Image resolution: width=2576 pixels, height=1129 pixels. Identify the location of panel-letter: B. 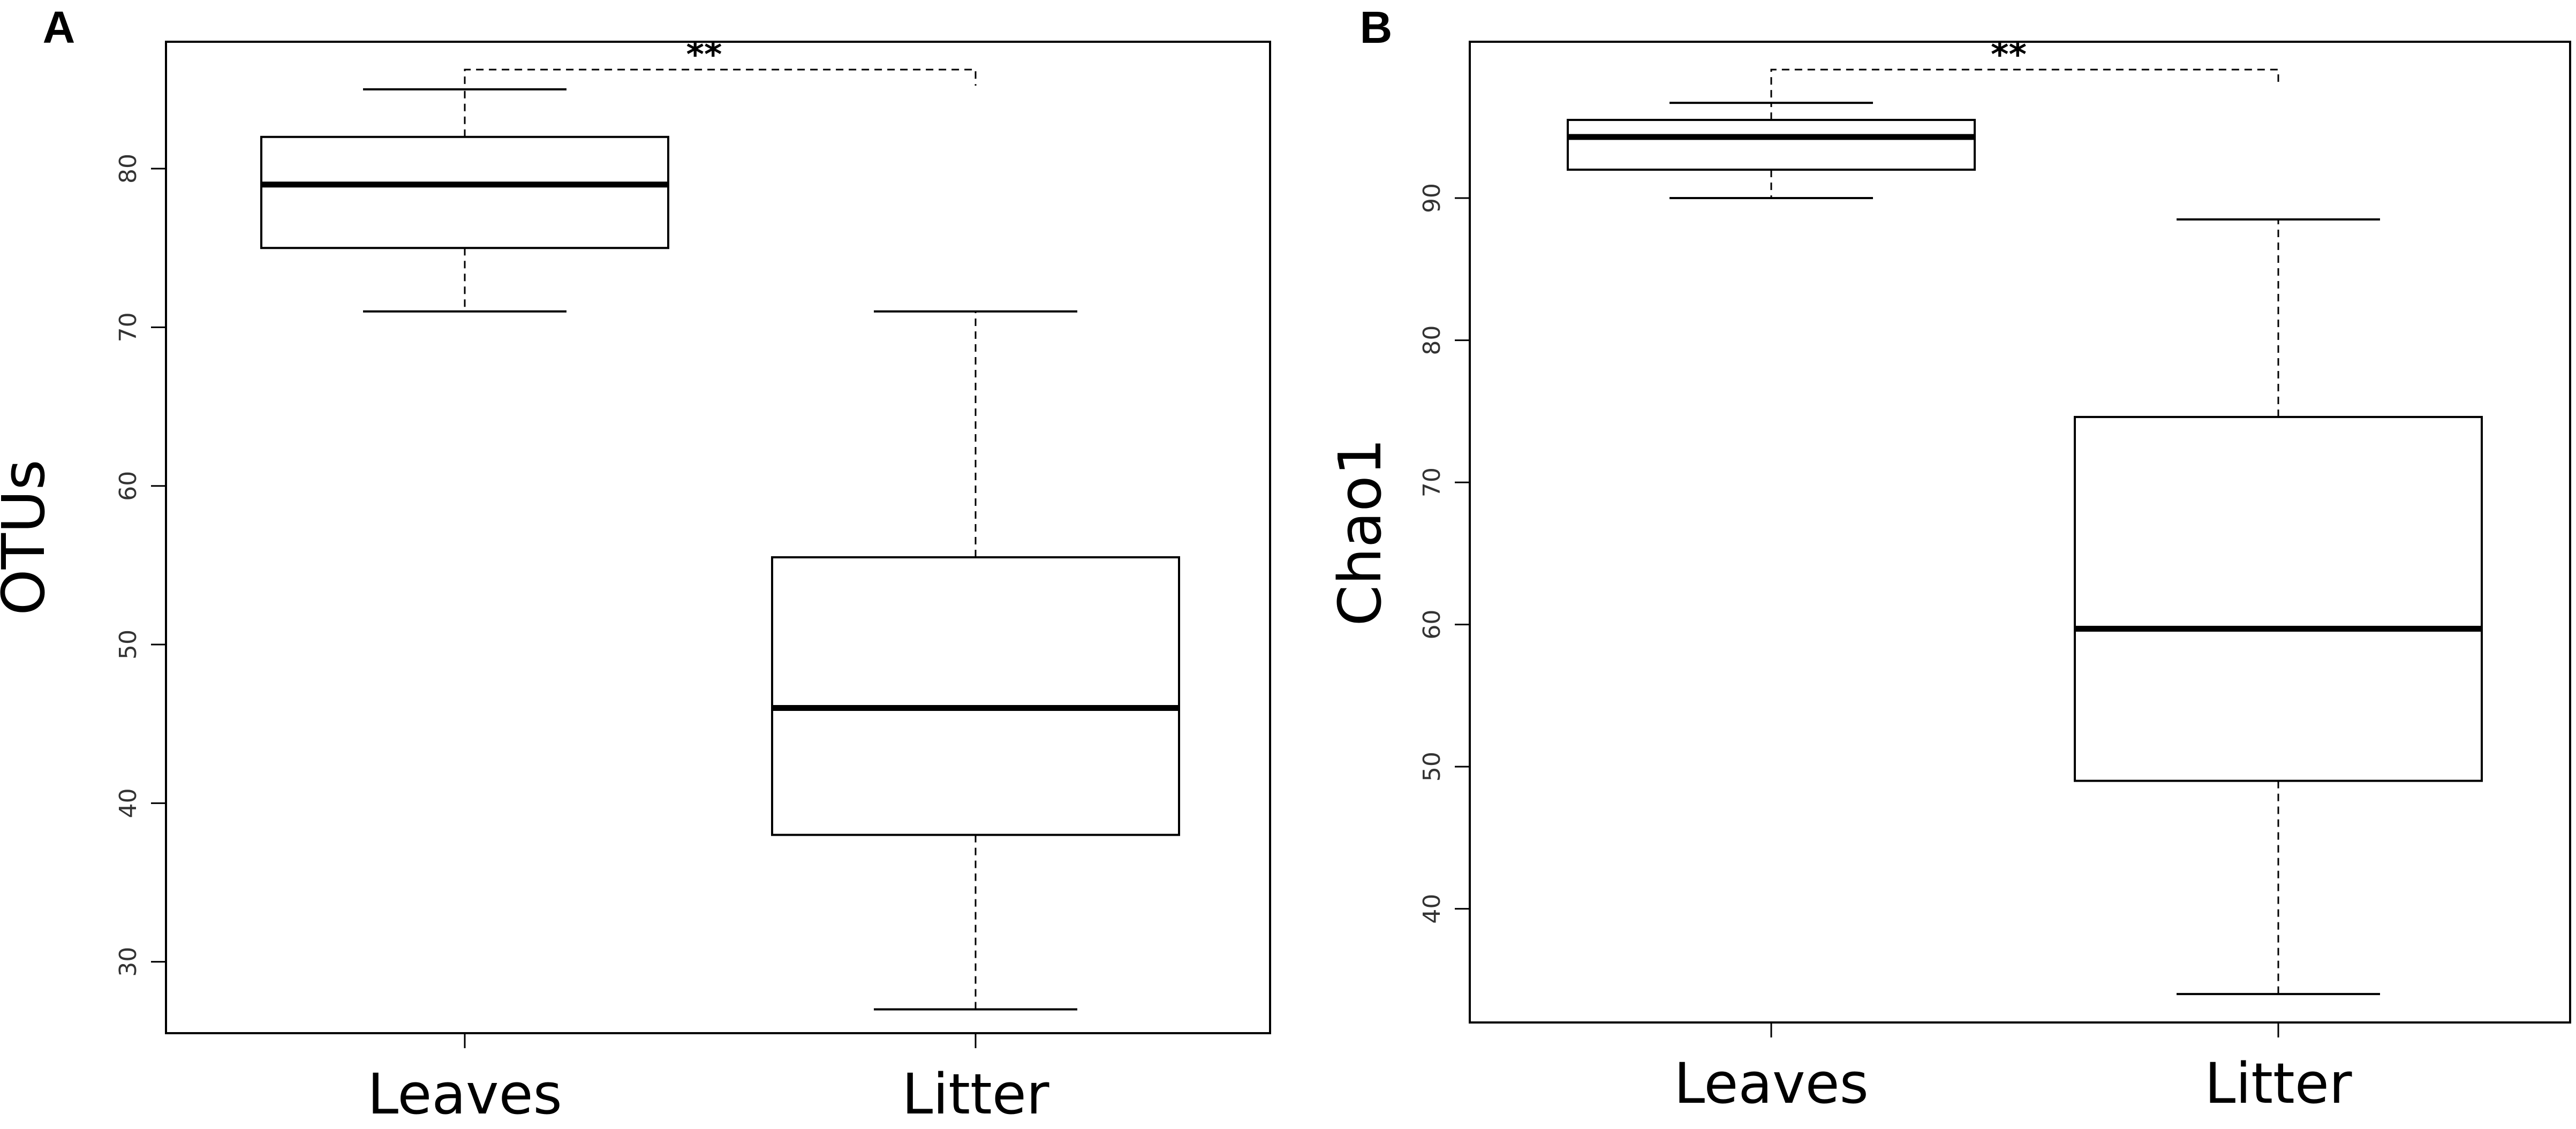
(1376, 27).